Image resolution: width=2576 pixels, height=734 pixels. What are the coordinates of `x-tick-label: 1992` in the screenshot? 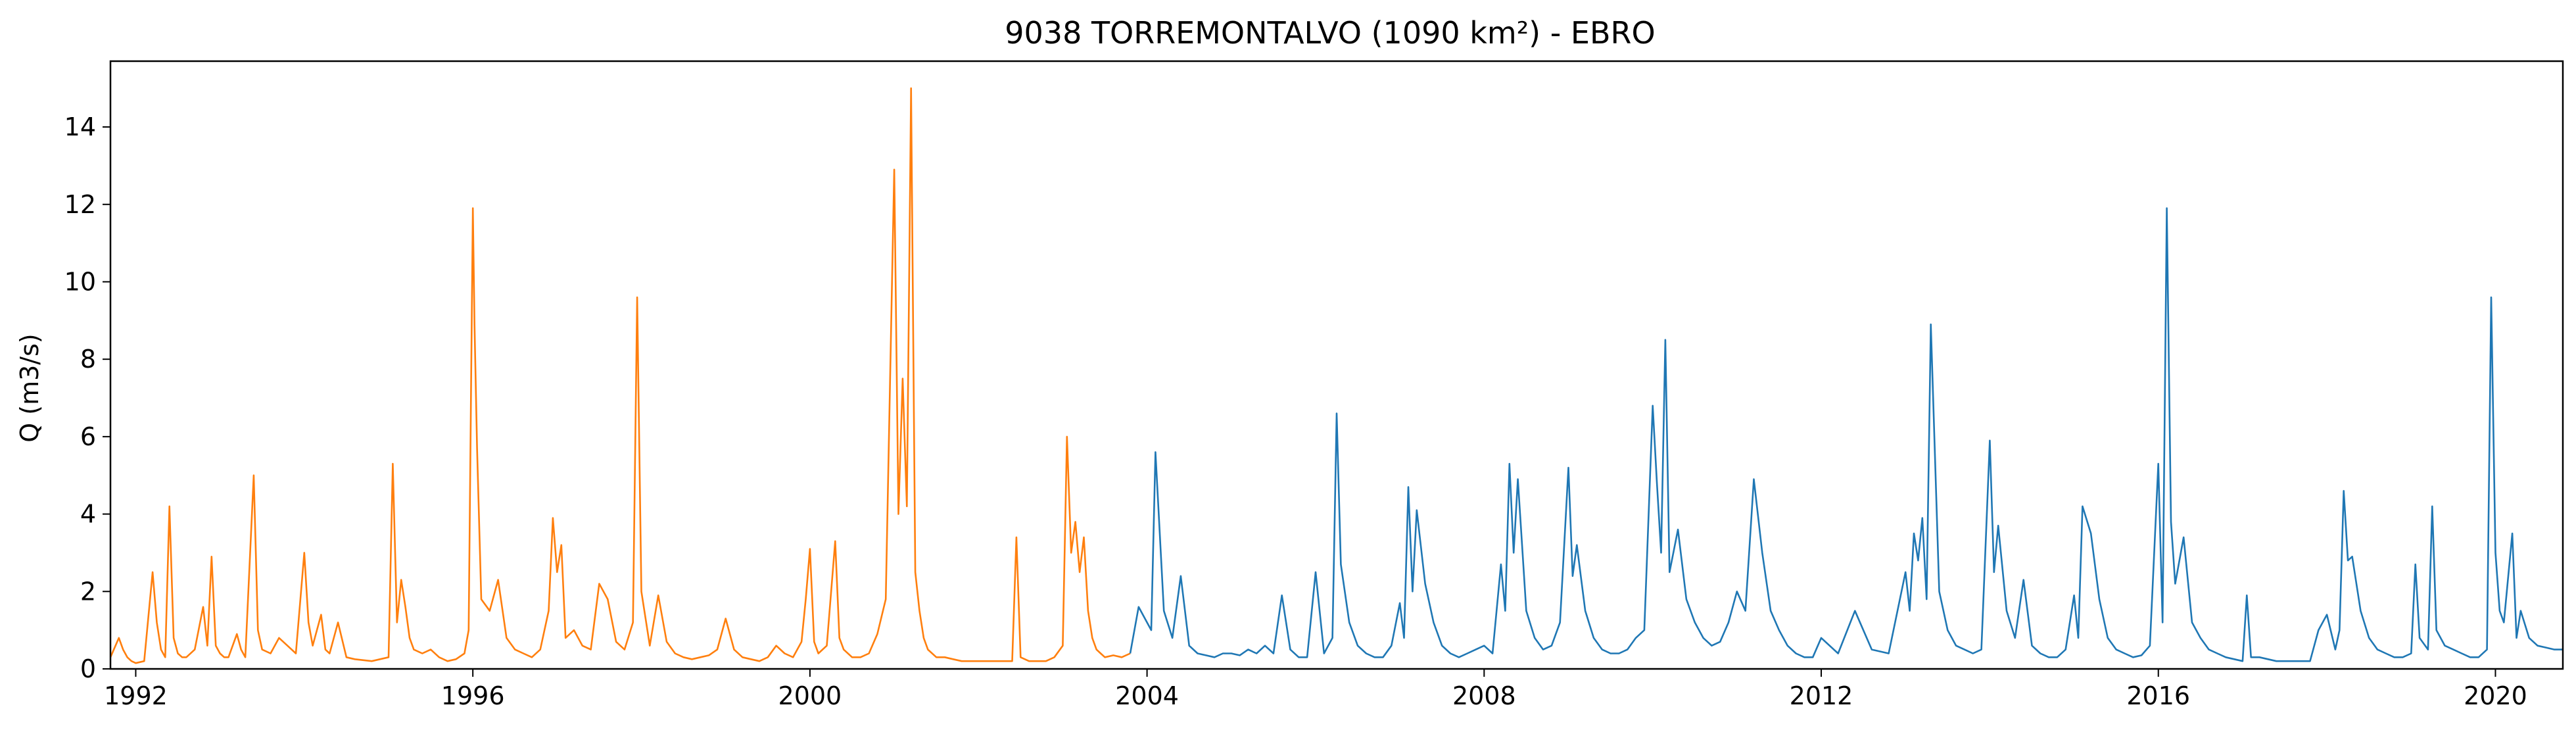 It's located at (136, 695).